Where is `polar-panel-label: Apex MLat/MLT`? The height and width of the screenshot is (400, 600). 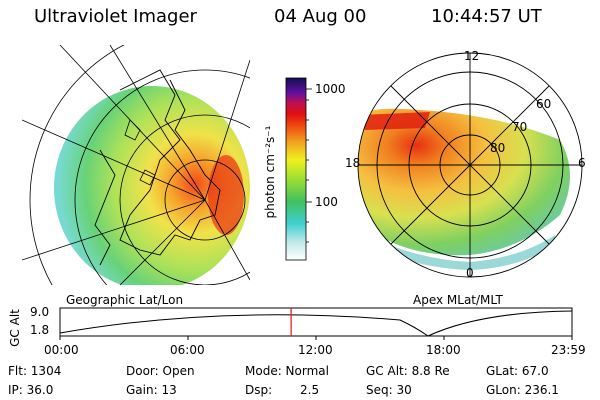 polar-panel-label: Apex MLat/MLT is located at coordinates (458, 300).